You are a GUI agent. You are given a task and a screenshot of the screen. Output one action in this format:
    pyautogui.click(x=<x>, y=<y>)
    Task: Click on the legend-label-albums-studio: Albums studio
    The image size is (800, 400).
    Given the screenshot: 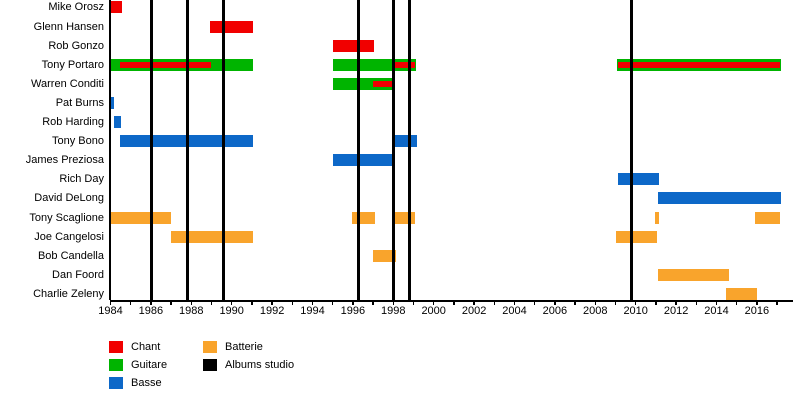 What is the action you would take?
    pyautogui.click(x=260, y=365)
    